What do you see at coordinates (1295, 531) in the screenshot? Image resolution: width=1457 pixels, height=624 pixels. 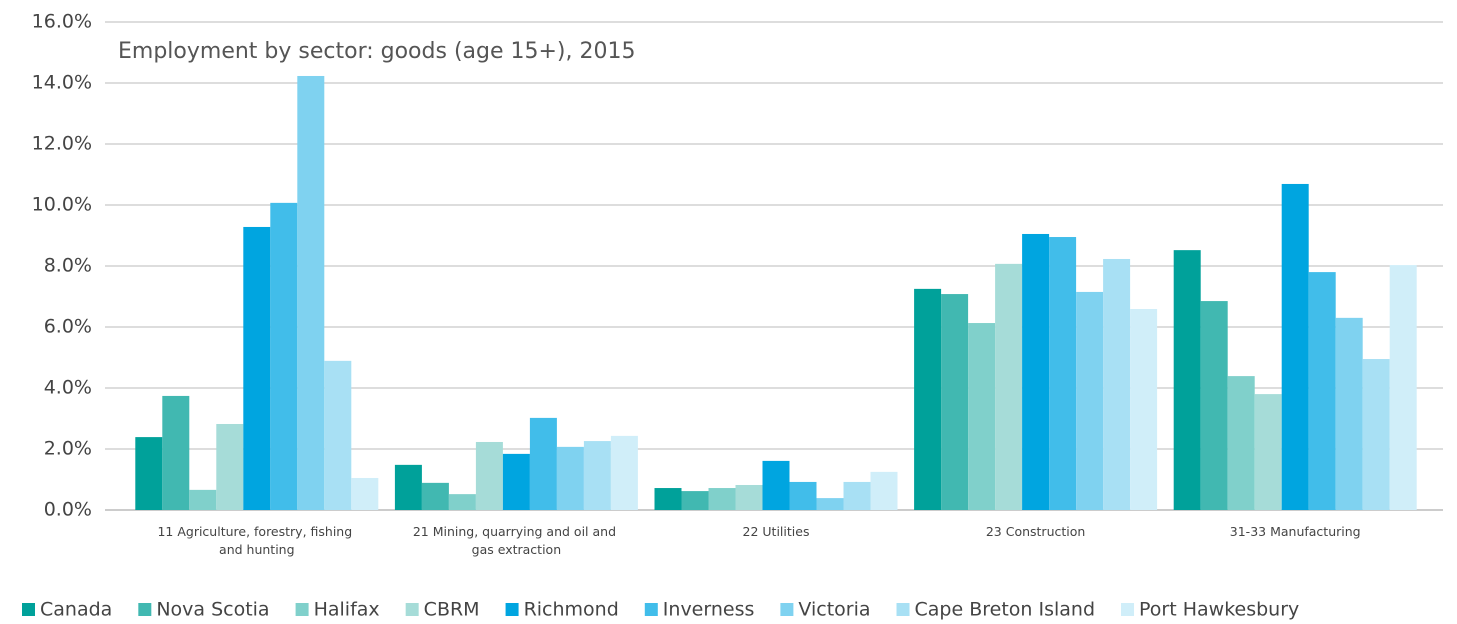 I see `x-tick-label: 31-33 Manufacturing` at bounding box center [1295, 531].